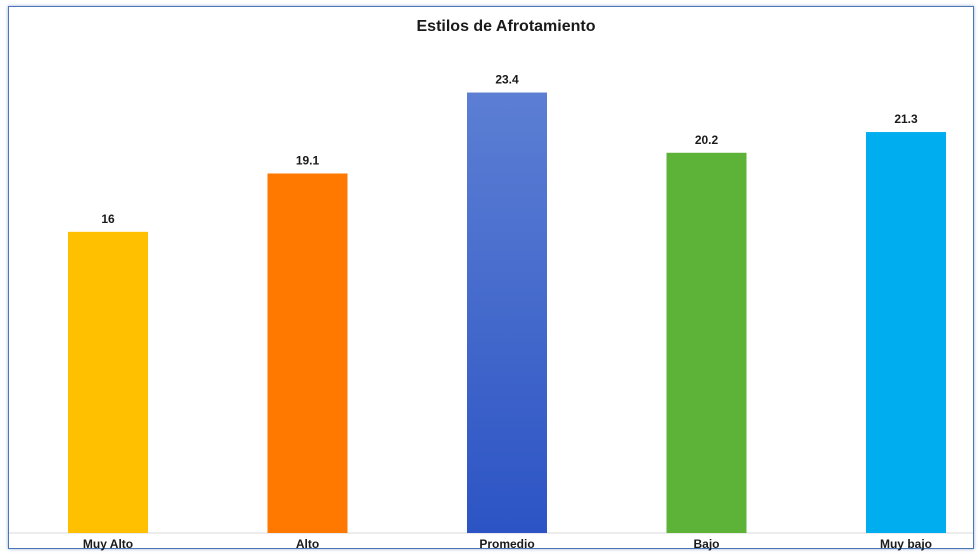 The height and width of the screenshot is (554, 980). I want to click on value-label-bajo: 20.2, so click(707, 140).